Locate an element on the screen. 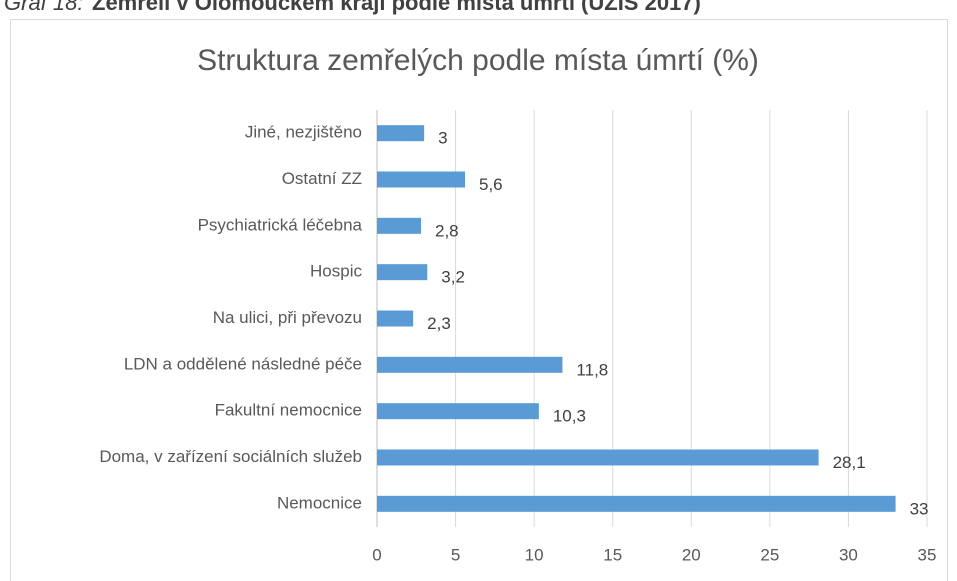  x-tick-label: 25 is located at coordinates (769, 554).